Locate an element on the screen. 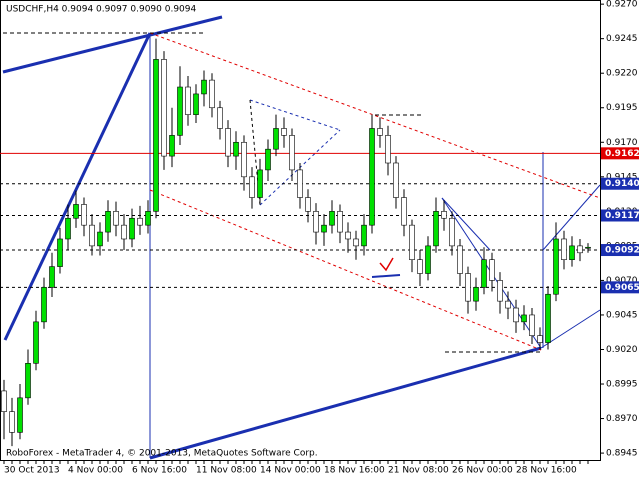 This screenshot has width=640, height=480. y-tick-label: 0.9145 is located at coordinates (622, 177).